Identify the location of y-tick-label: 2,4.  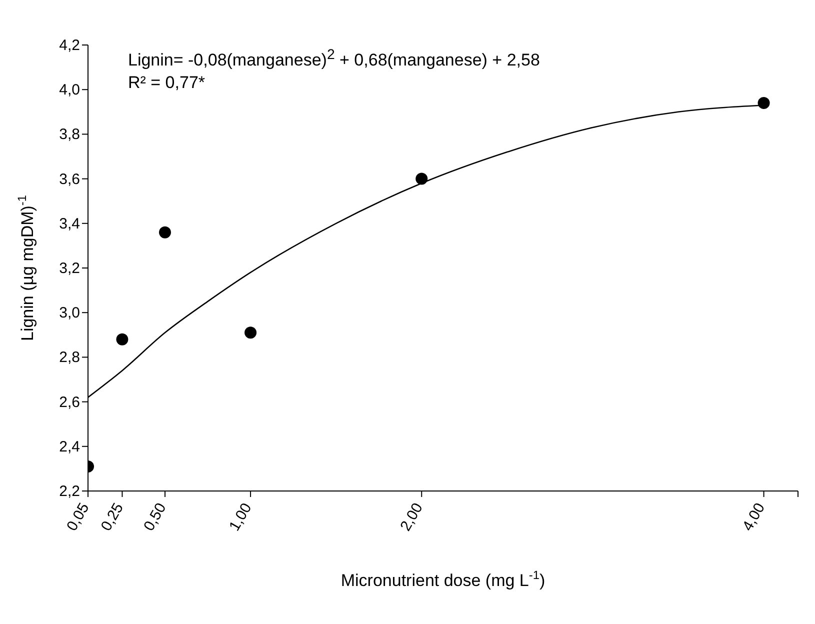
(69, 447).